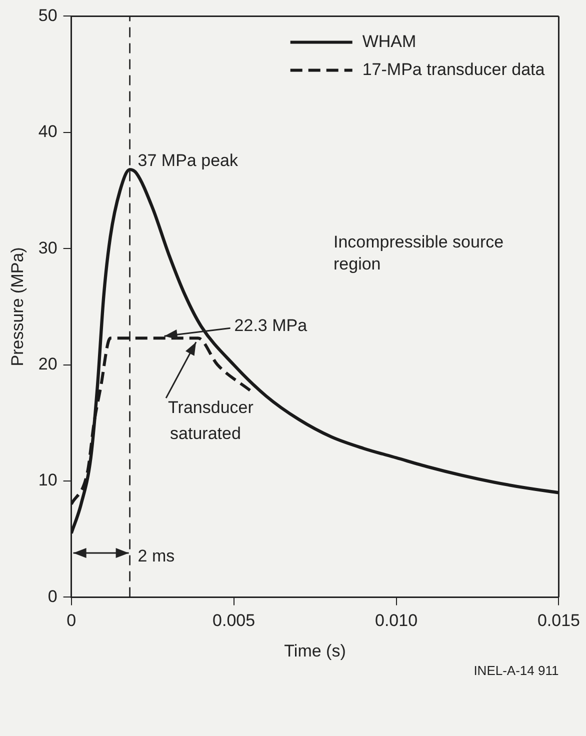 Image resolution: width=586 pixels, height=736 pixels. Describe the element at coordinates (396, 620) in the screenshot. I see `x-tick-label: 0.010` at that location.